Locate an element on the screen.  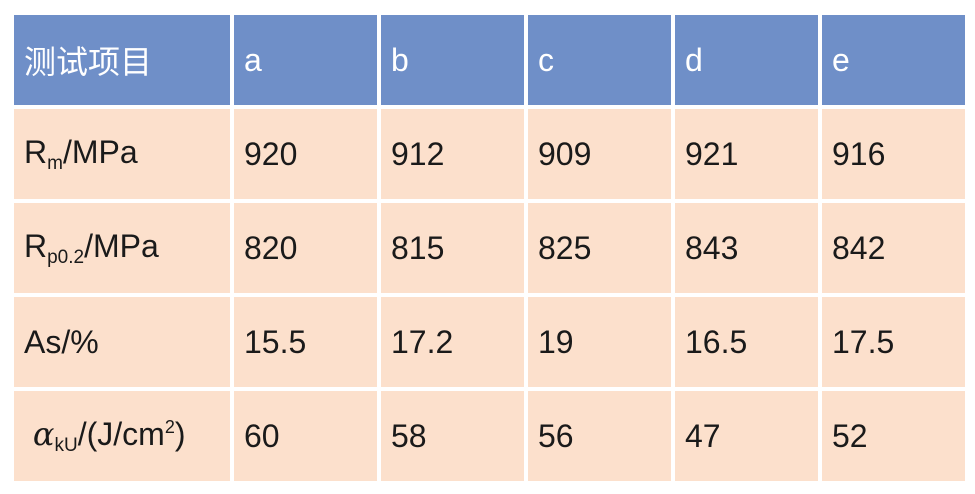
label-unit: /(J/cm is located at coordinates (121, 434).